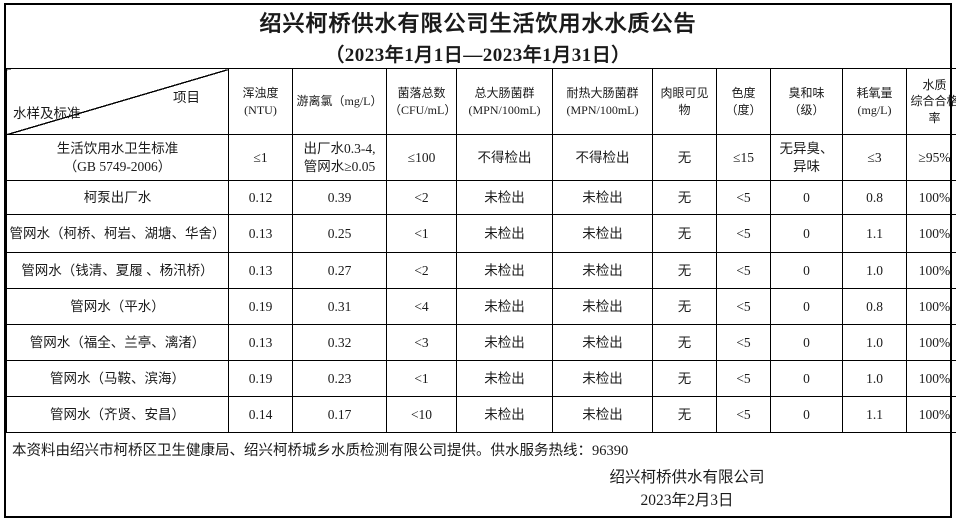  What do you see at coordinates (806, 101) in the screenshot?
I see `column-header-odor: 臭和味 （级）` at bounding box center [806, 101].